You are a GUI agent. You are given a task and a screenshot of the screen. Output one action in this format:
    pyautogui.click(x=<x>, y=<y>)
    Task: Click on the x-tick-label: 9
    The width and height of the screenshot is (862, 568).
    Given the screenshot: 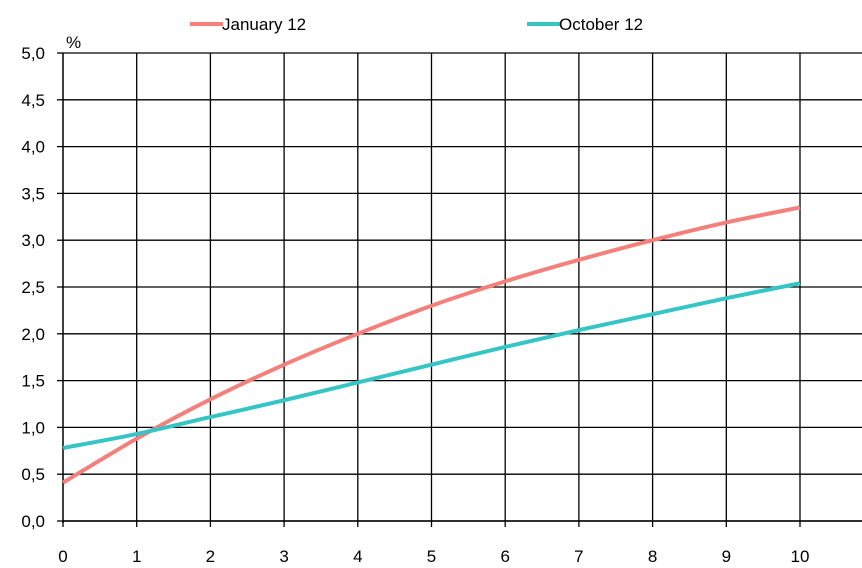 What is the action you would take?
    pyautogui.click(x=726, y=556)
    